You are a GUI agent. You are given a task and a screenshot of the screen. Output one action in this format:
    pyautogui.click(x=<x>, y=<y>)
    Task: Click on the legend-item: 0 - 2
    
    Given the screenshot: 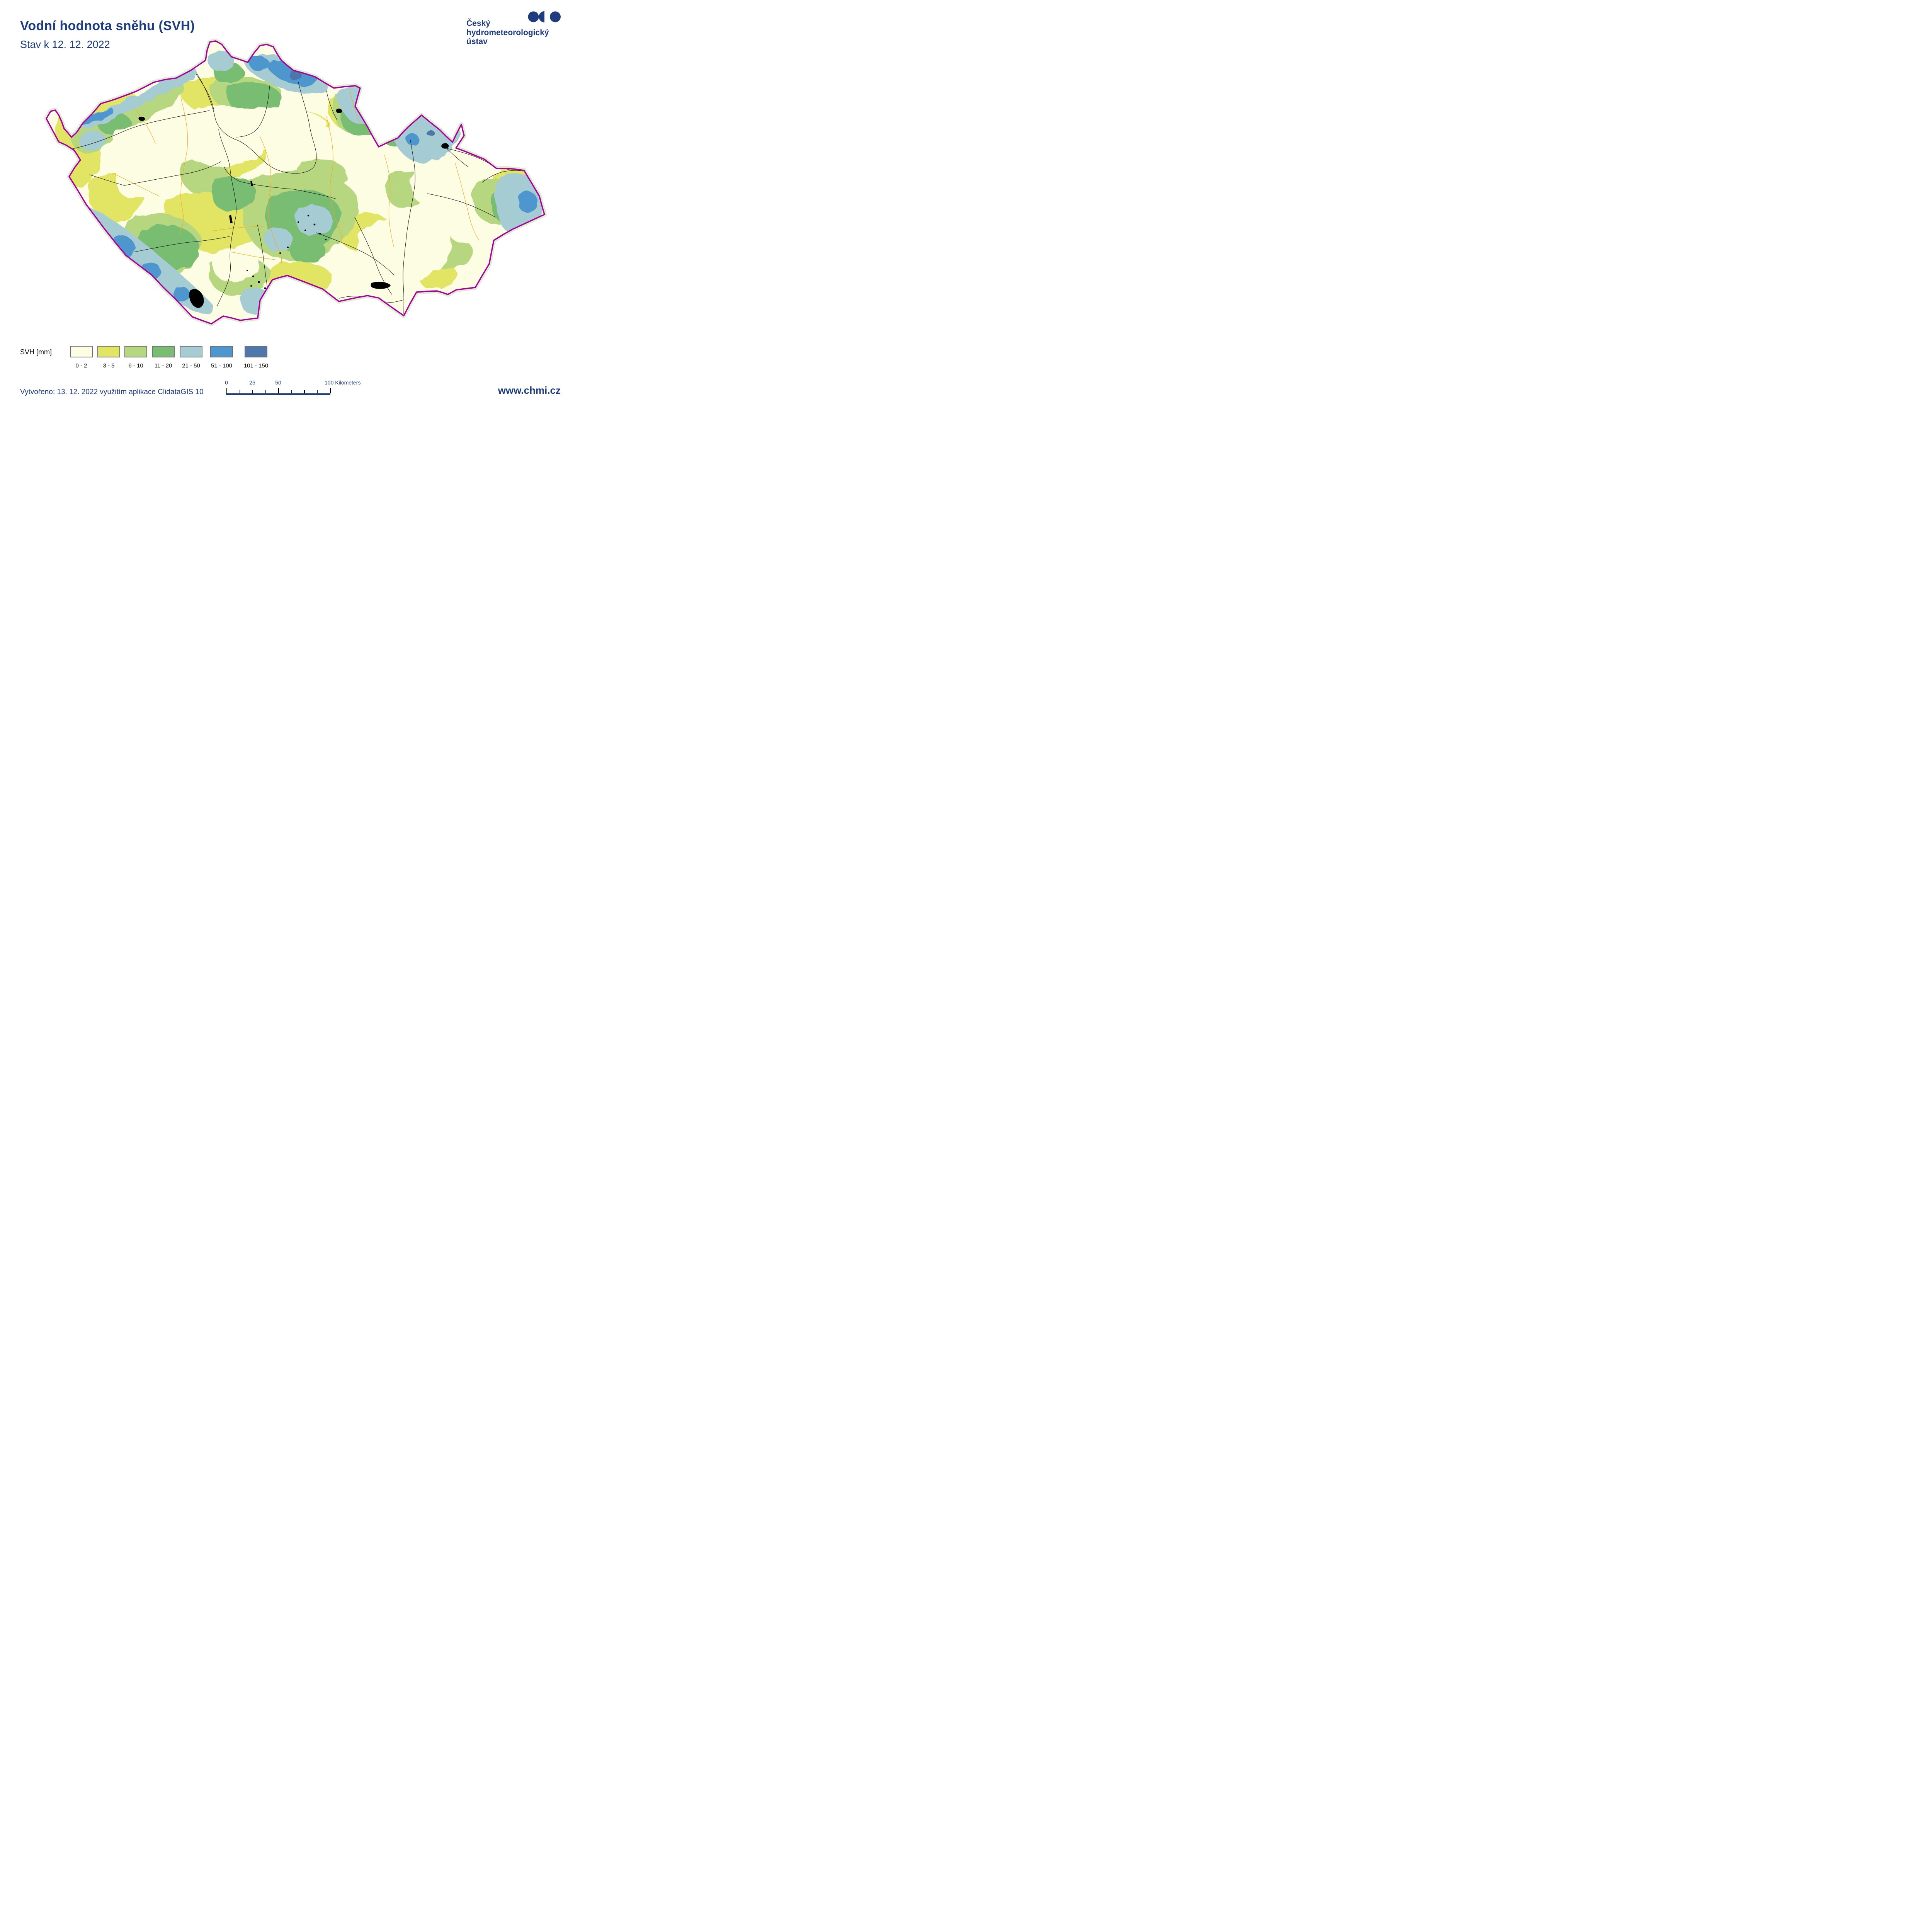 What is the action you would take?
    pyautogui.click(x=82, y=358)
    